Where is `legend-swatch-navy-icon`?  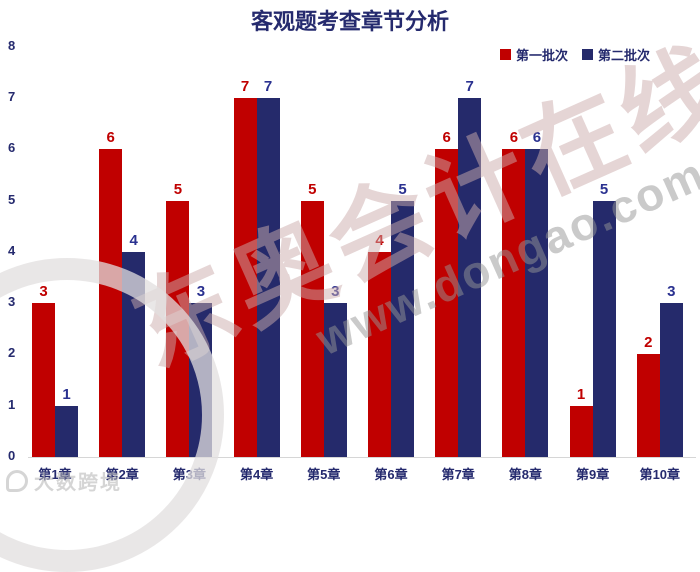 legend-swatch-navy-icon is located at coordinates (588, 54).